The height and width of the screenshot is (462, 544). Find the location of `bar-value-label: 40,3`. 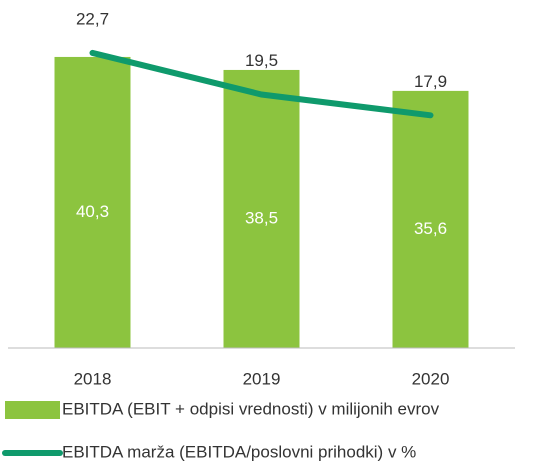

bar-value-label: 40,3 is located at coordinates (92, 211).